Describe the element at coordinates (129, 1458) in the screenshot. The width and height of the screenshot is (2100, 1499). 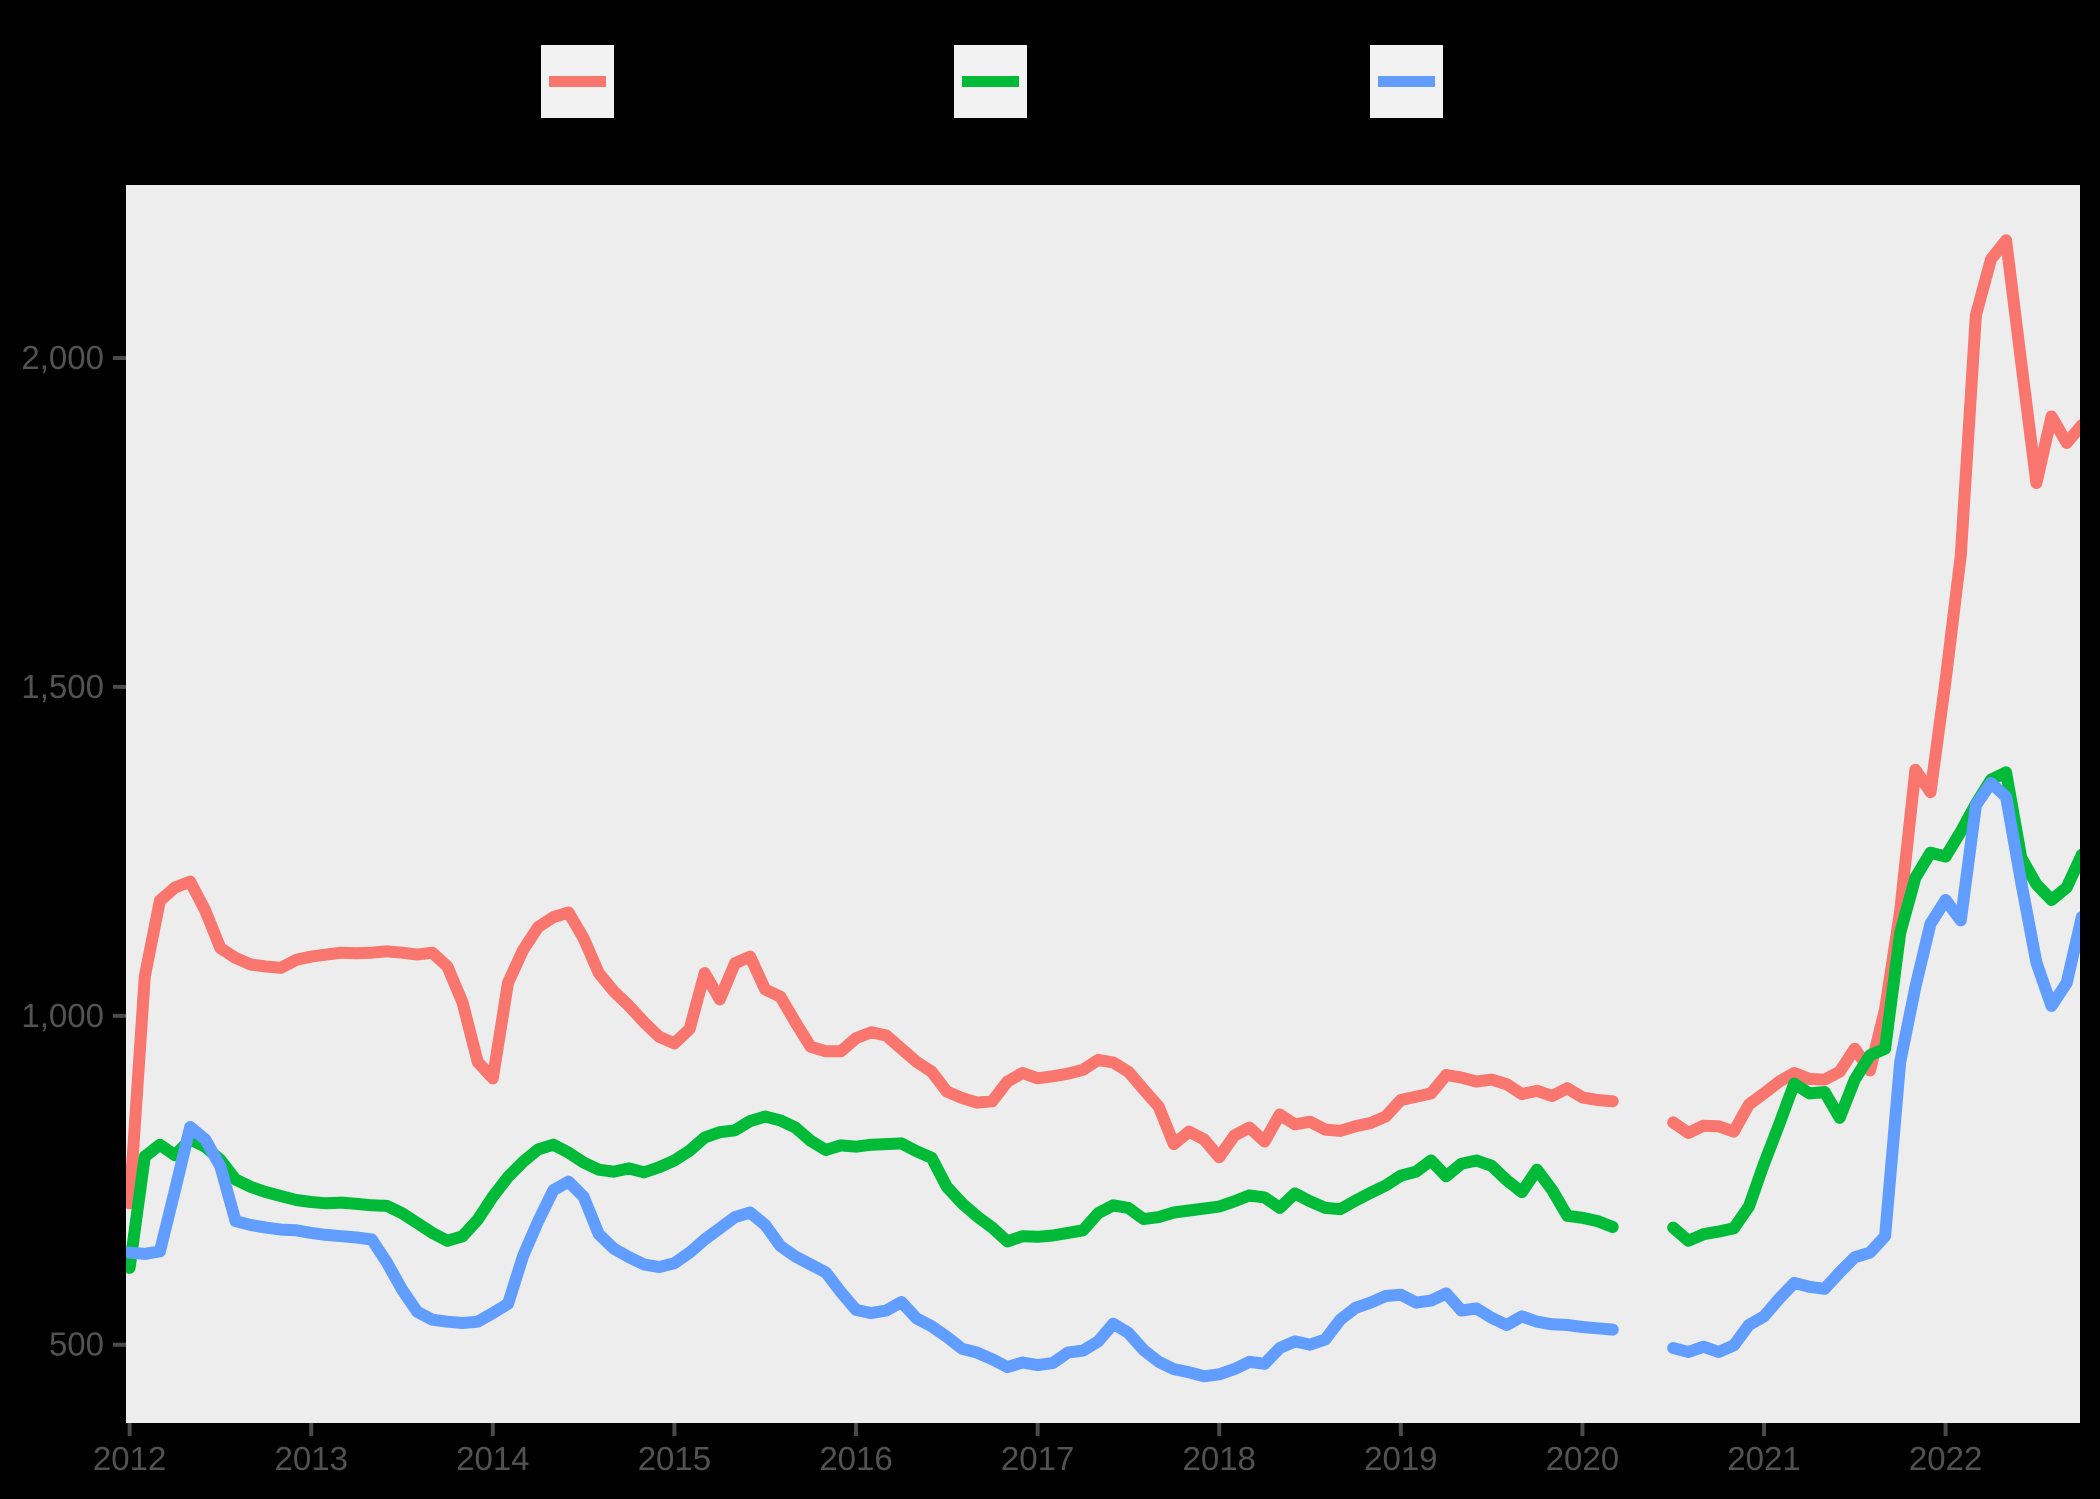
I see `x-tick-label: 2012` at that location.